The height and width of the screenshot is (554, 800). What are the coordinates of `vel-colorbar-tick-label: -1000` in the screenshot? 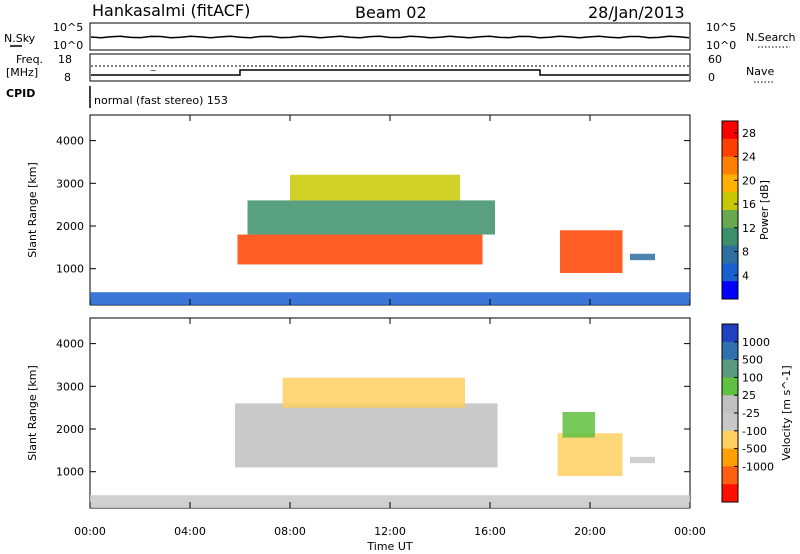 It's located at (758, 466).